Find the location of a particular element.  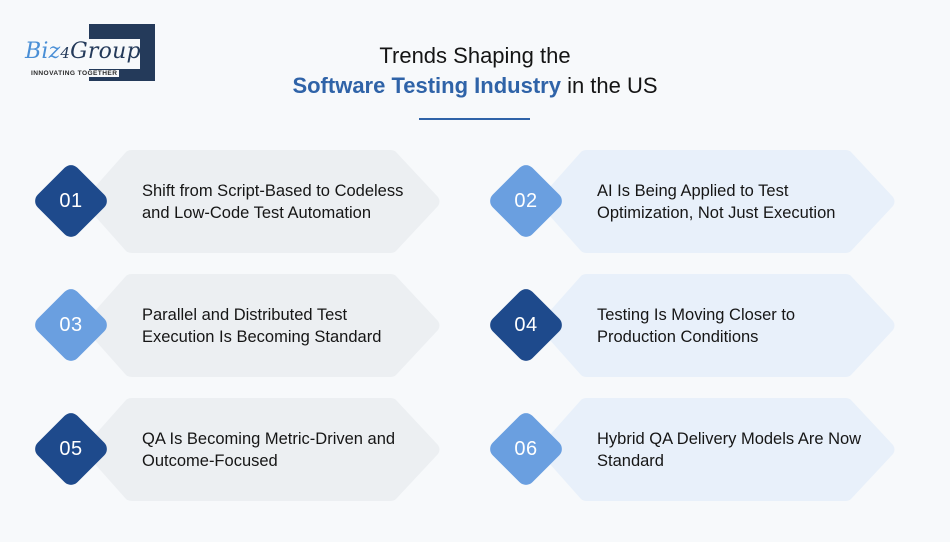

trend-number: 04 is located at coordinates (526, 325).